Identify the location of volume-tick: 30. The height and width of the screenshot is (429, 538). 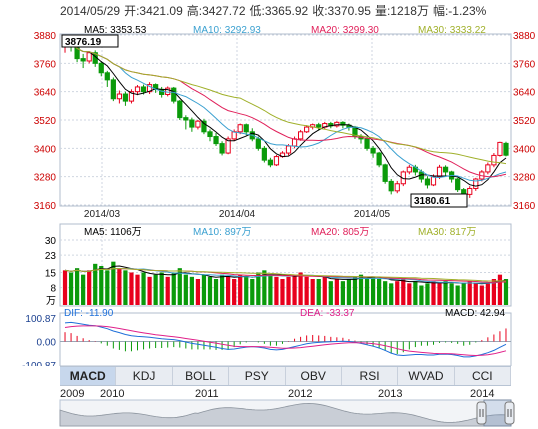
(51, 241).